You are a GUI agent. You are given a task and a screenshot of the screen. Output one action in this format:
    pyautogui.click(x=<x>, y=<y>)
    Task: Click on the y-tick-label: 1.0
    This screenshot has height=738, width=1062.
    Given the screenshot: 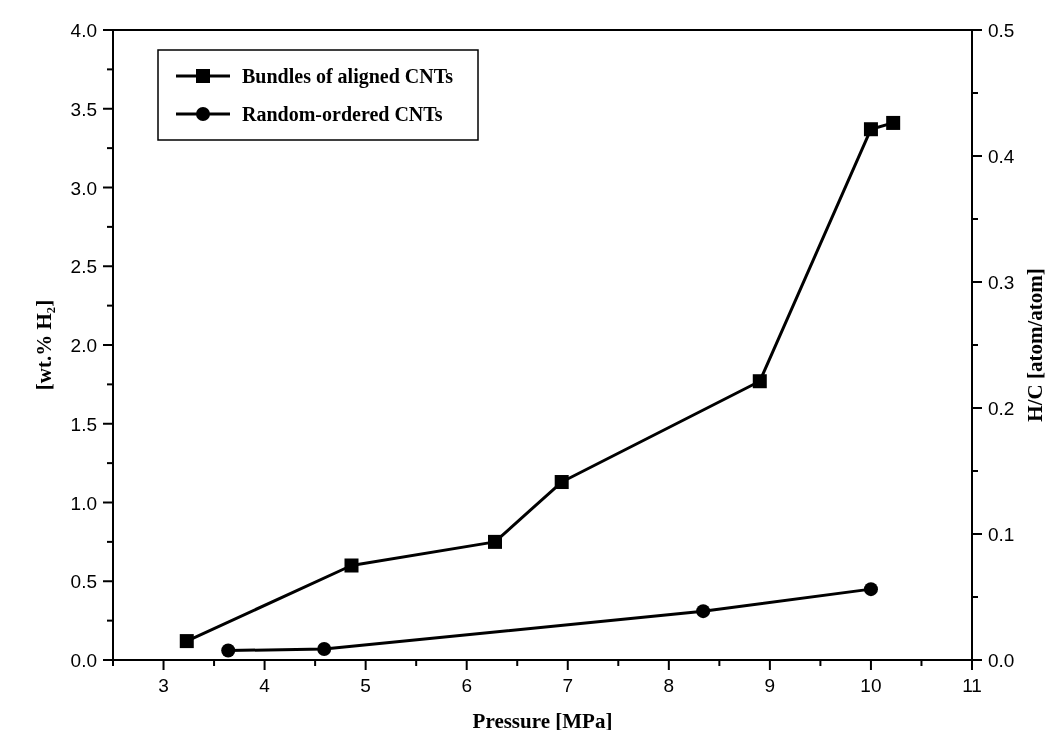 What is the action you would take?
    pyautogui.click(x=83, y=503)
    